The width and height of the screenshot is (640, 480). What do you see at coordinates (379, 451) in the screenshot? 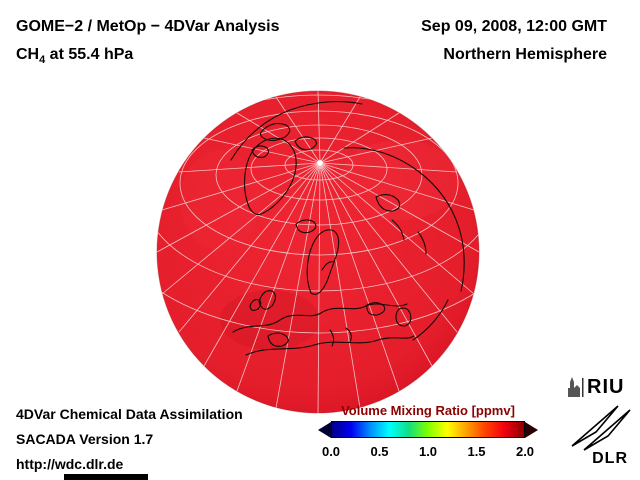
I see `tick-label: 0.5` at bounding box center [379, 451].